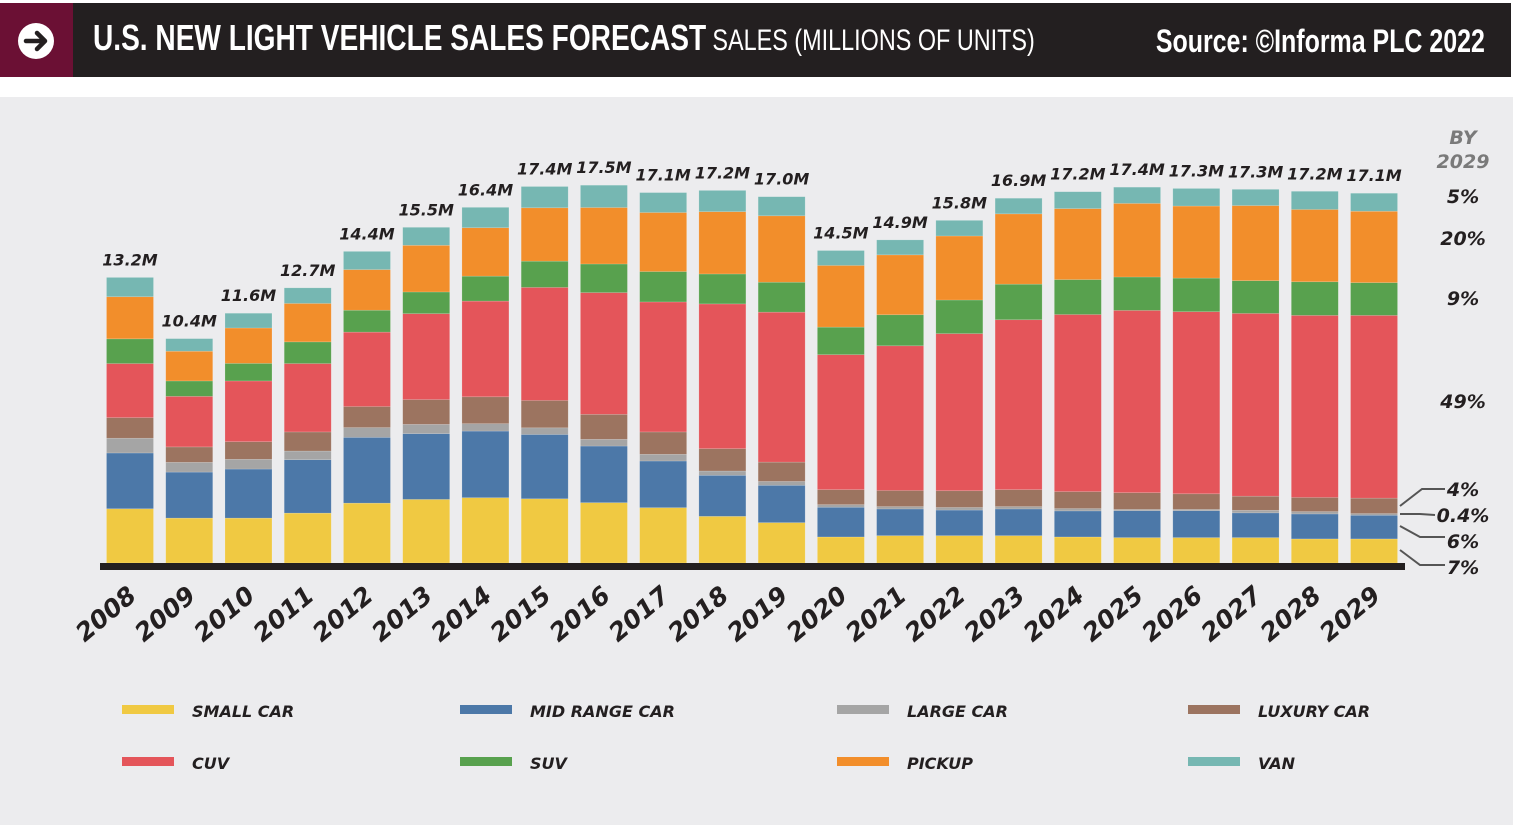  I want to click on year-label: 2017, so click(639, 613).